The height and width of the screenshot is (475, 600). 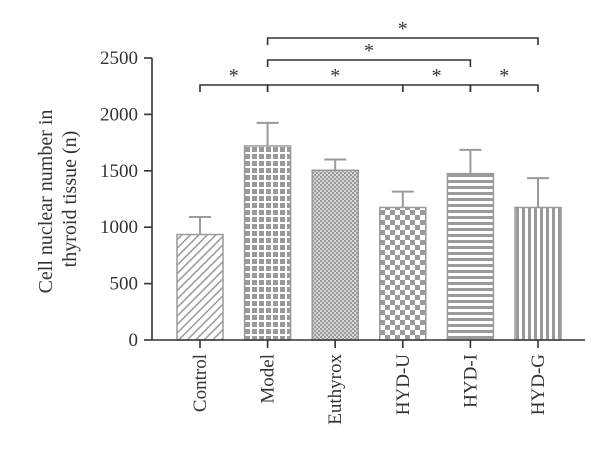 What do you see at coordinates (403, 384) in the screenshot?
I see `x-tick-label-hyd-u: HYD-U` at bounding box center [403, 384].